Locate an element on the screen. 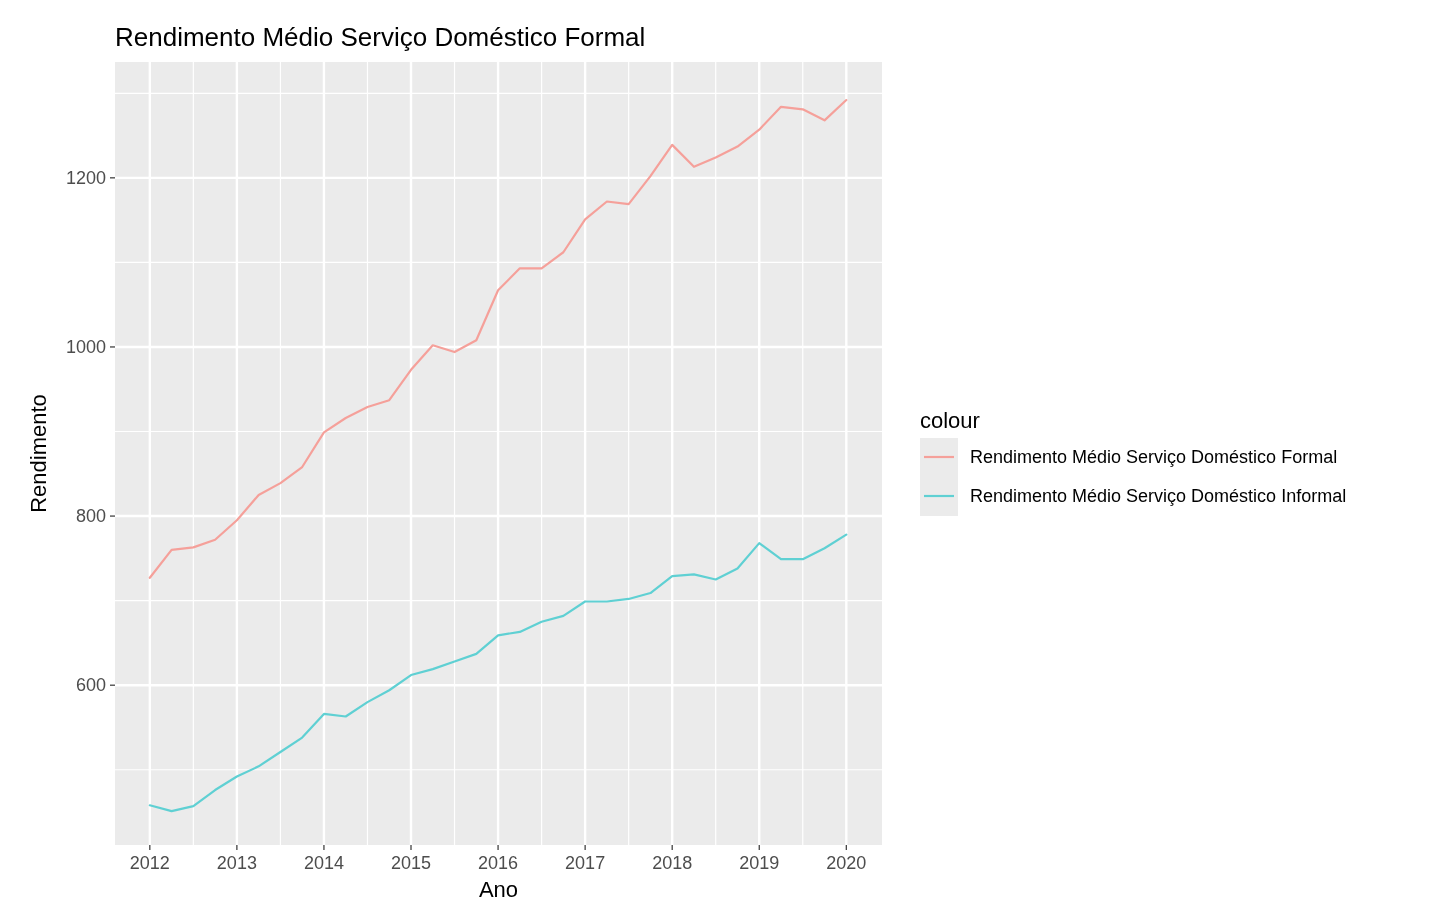 This screenshot has width=1436, height=907. x-tick-label: 2018 is located at coordinates (672, 863).